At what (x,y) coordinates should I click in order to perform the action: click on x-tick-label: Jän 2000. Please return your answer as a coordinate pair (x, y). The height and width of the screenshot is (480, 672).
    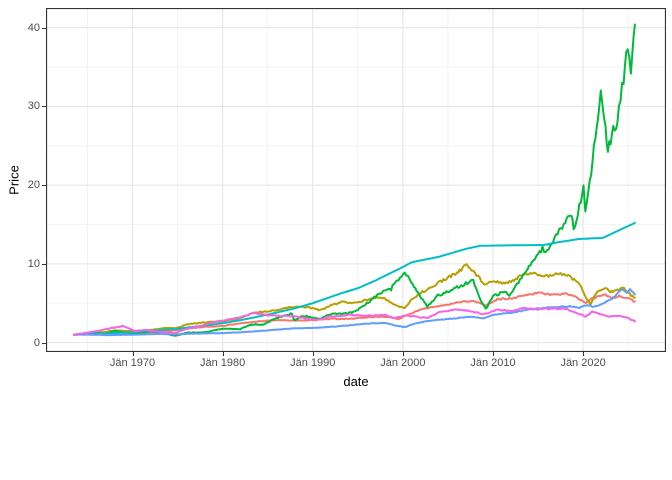
    Looking at the image, I should click on (403, 363).